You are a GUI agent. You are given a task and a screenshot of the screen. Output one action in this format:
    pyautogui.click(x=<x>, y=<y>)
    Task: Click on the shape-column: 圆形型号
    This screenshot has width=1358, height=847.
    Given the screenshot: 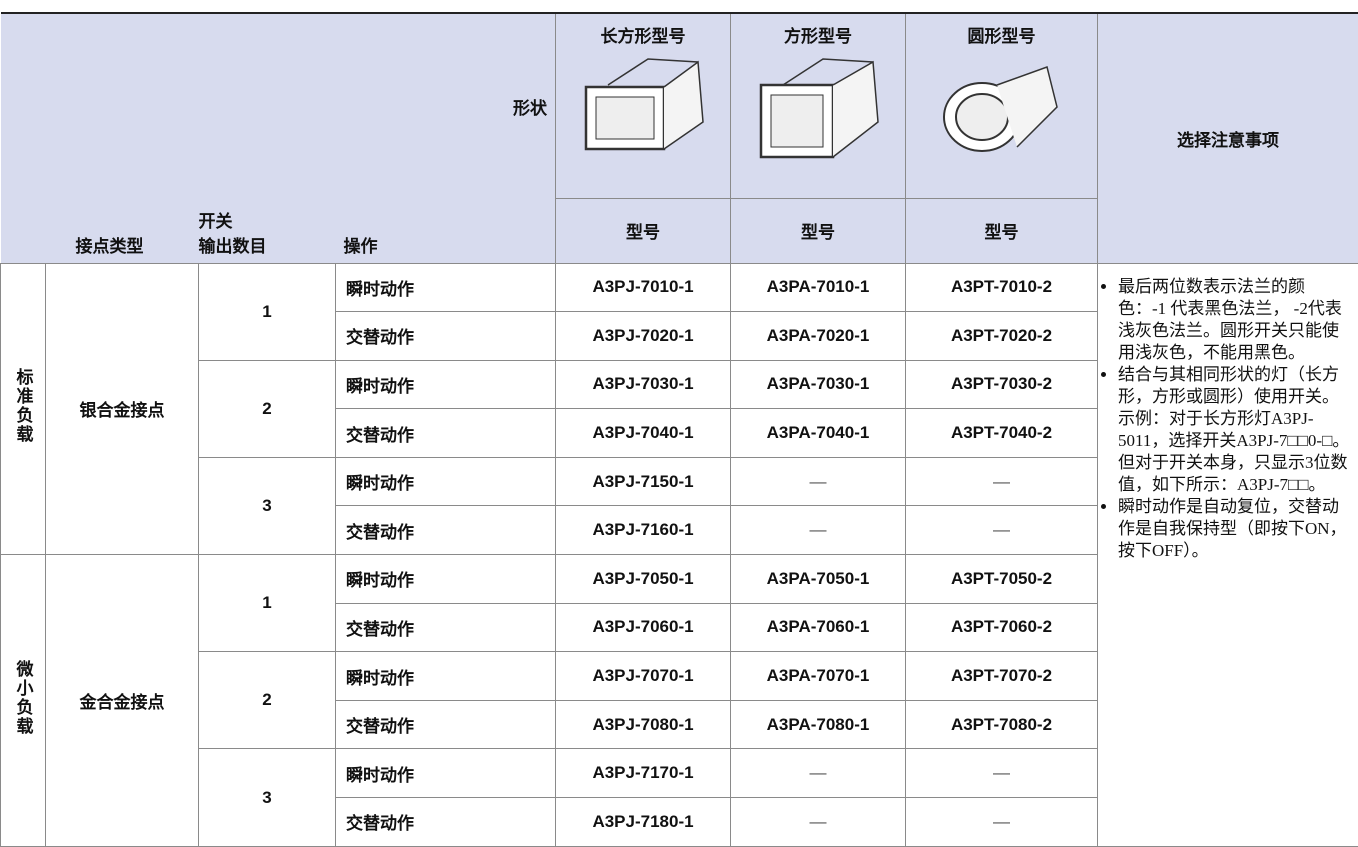 What is the action you would take?
    pyautogui.click(x=1002, y=105)
    